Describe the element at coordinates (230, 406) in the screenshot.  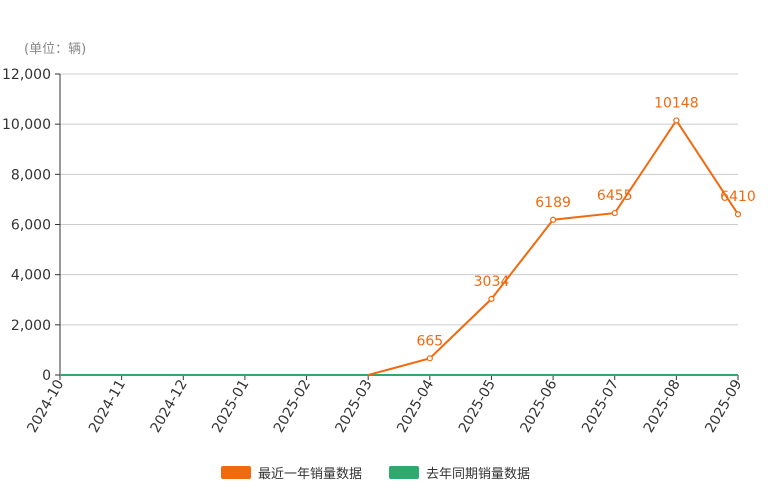
I see `x-tick-label: 2025-01` at that location.